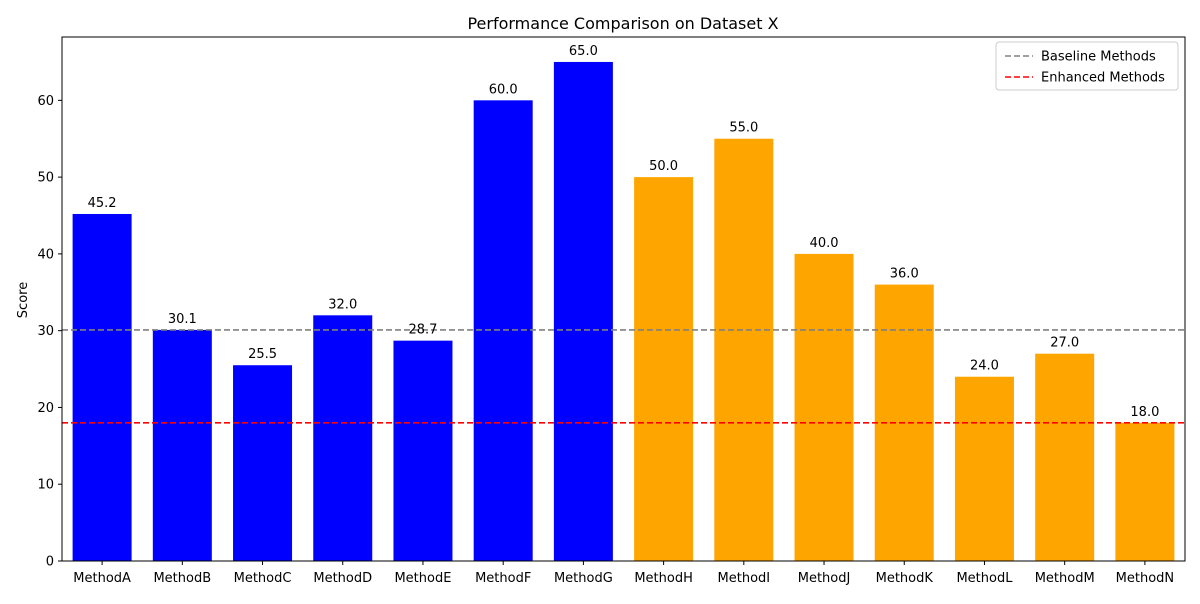 The image size is (1200, 604). Describe the element at coordinates (663, 578) in the screenshot. I see `x-tick-label: MethodH` at that location.